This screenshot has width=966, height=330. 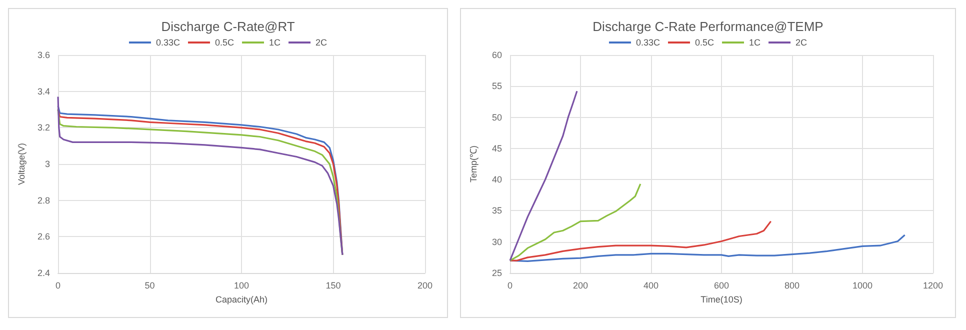 I want to click on y-tick-label: 3.6, so click(x=43, y=55).